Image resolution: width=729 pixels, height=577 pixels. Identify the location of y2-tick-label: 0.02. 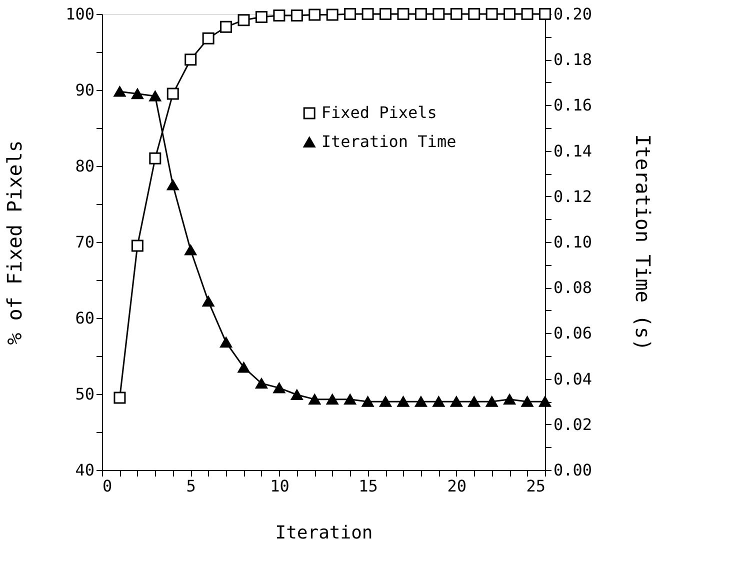
(573, 424).